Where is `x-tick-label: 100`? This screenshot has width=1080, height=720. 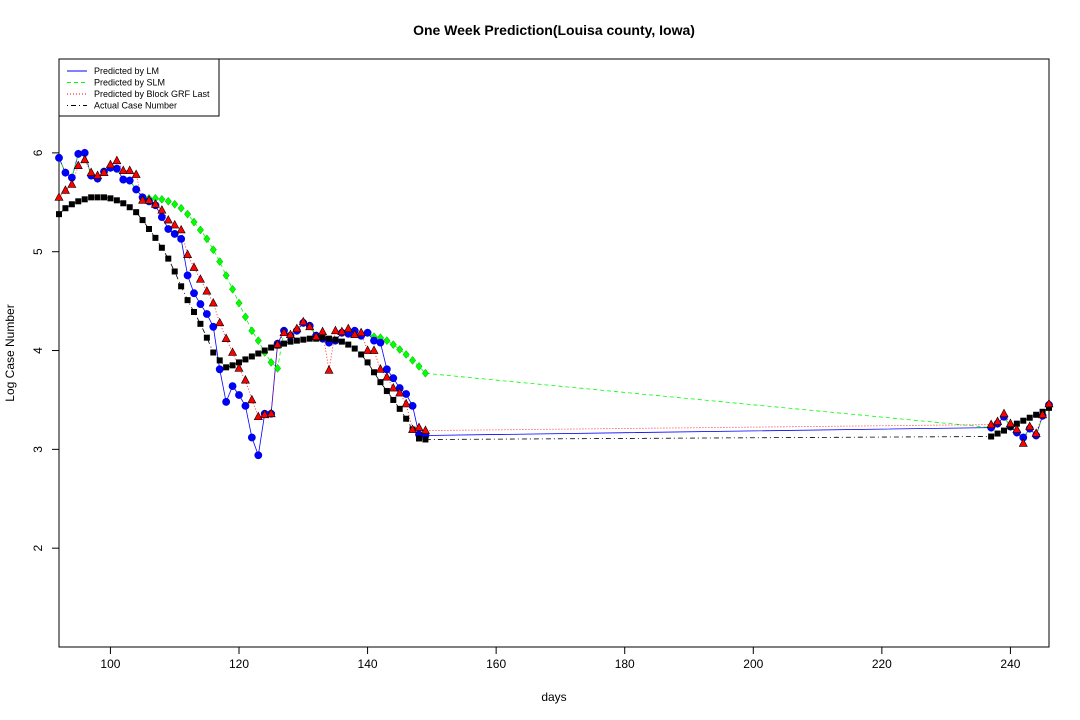 x-tick-label: 100 is located at coordinates (110, 664).